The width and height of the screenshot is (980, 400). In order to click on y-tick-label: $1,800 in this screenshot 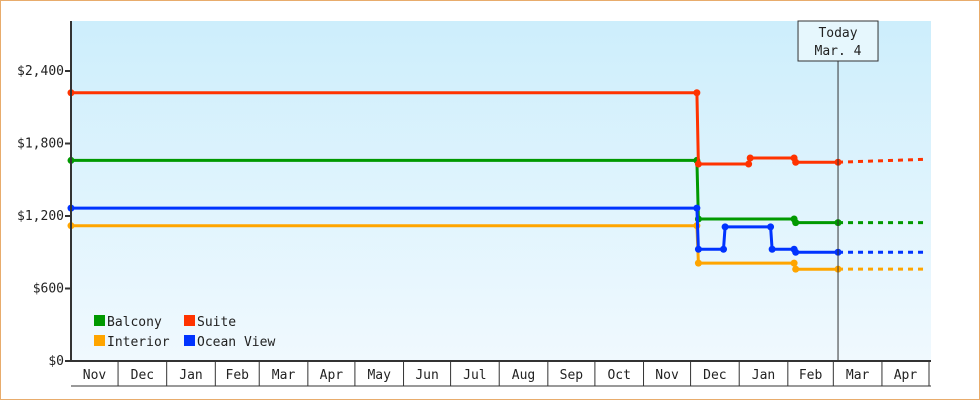, I will do `click(40, 144)`.